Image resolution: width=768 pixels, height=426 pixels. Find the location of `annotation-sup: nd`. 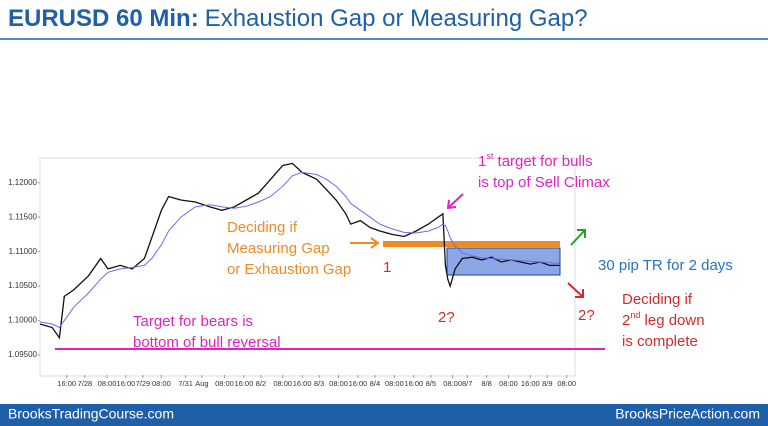

annotation-sup: nd is located at coordinates (635, 315).